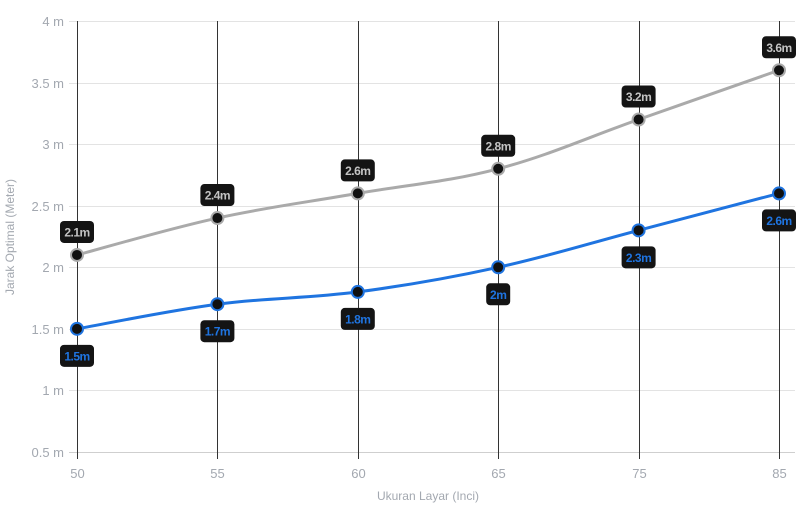 The image size is (801, 510). What do you see at coordinates (53, 390) in the screenshot?
I see `y-tick-label: 1 m` at bounding box center [53, 390].